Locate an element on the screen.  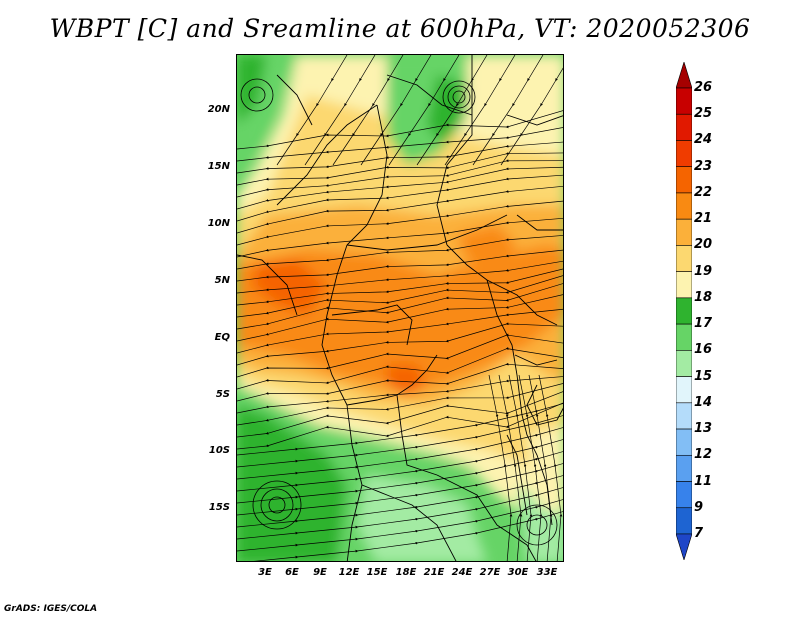
colorbar-label: 15 is located at coordinates (703, 376).